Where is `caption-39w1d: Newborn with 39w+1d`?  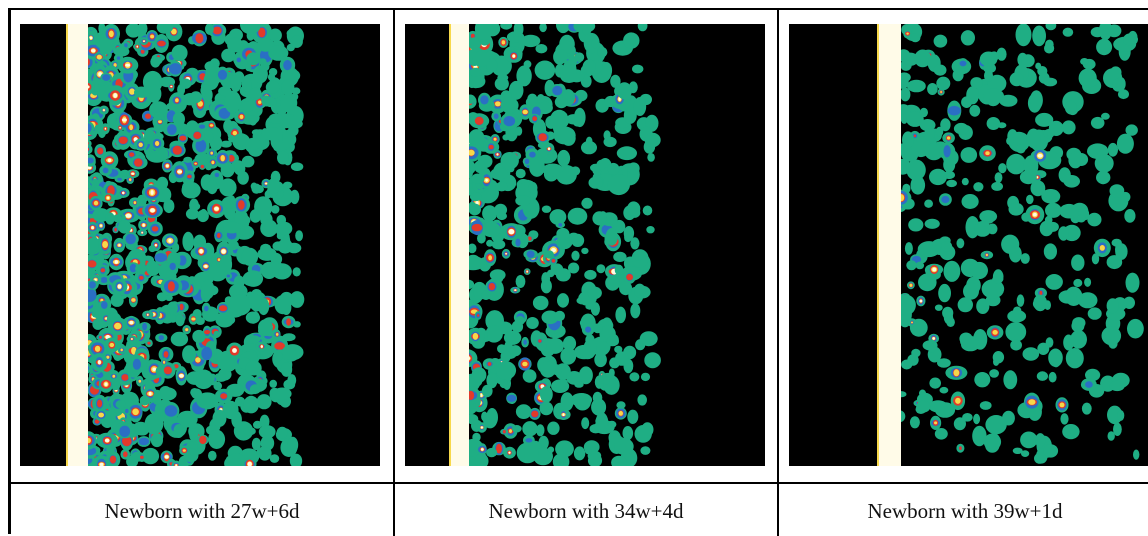 caption-39w1d: Newborn with 39w+1d is located at coordinates (965, 511).